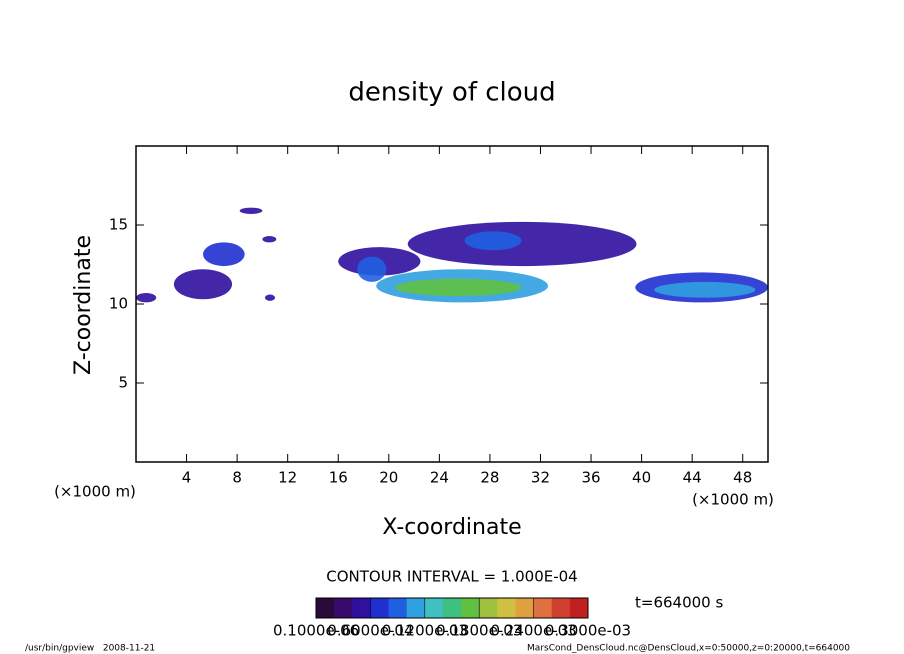 The height and width of the screenshot is (654, 904). I want to click on contour-interval: CONTOUR INTERVAL = 1.000E-04, so click(451, 577).